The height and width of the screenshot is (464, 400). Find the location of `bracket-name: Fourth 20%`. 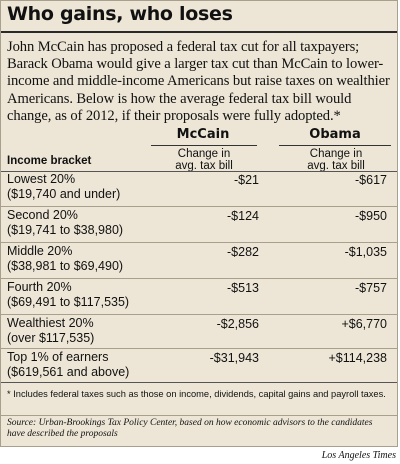

bracket-name: Fourth 20% is located at coordinates (39, 287).